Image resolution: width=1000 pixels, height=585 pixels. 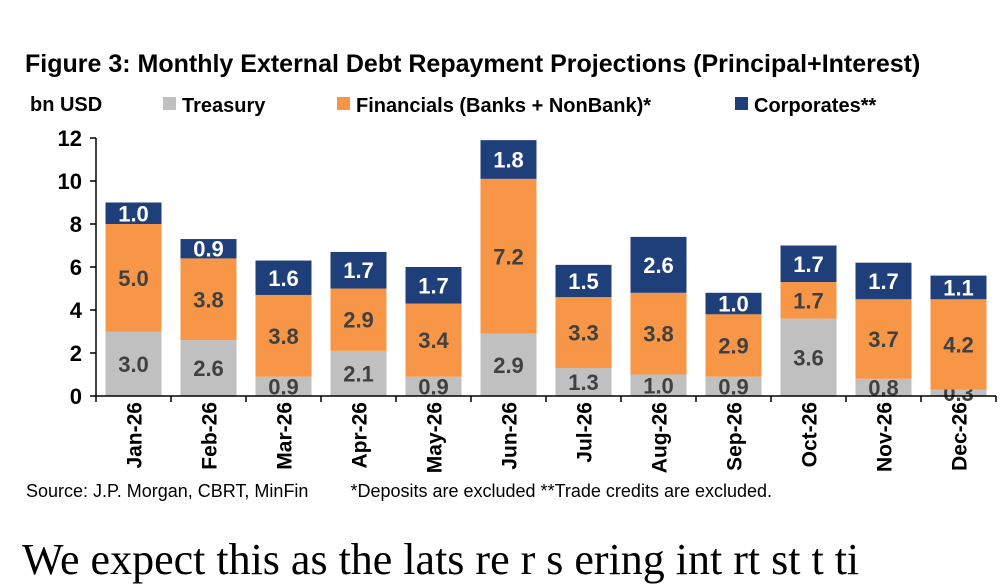 I want to click on x-tick-label: Nov-26, so click(x=885, y=437).